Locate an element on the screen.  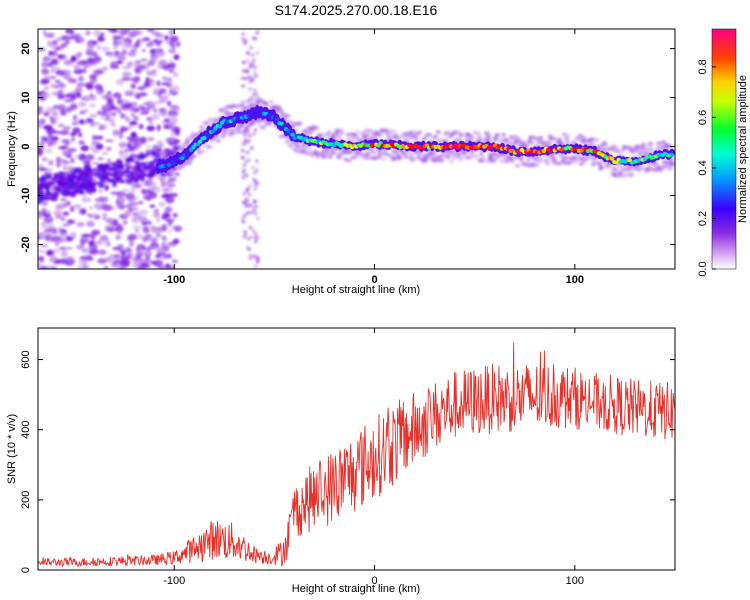
snr-ytick-label: 0 is located at coordinates (26, 570).